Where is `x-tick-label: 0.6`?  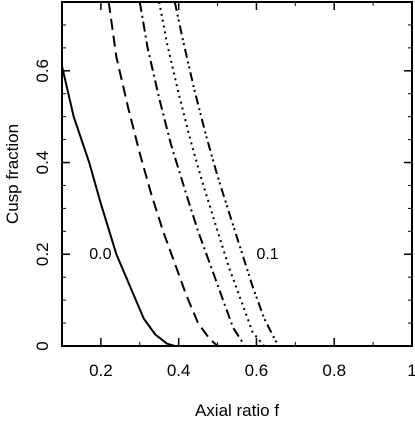
x-tick-label: 0.6 is located at coordinates (257, 370).